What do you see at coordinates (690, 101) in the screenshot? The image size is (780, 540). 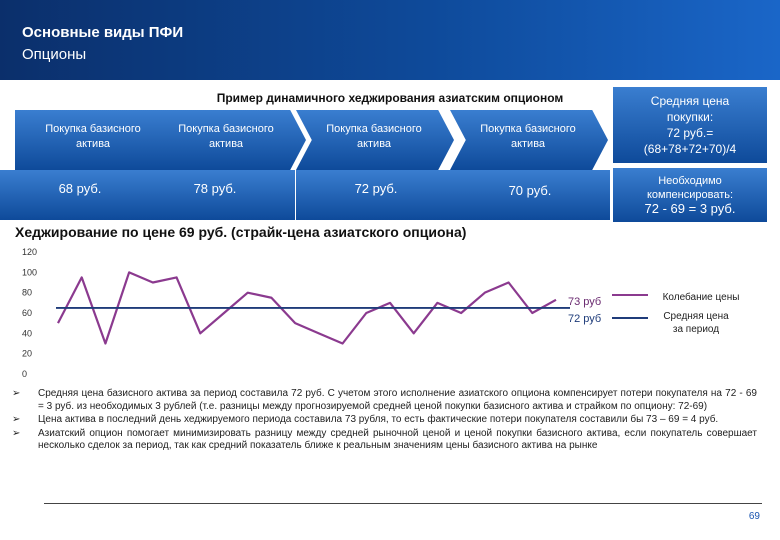 I see `avg-line-1: Средняя цена` at bounding box center [690, 101].